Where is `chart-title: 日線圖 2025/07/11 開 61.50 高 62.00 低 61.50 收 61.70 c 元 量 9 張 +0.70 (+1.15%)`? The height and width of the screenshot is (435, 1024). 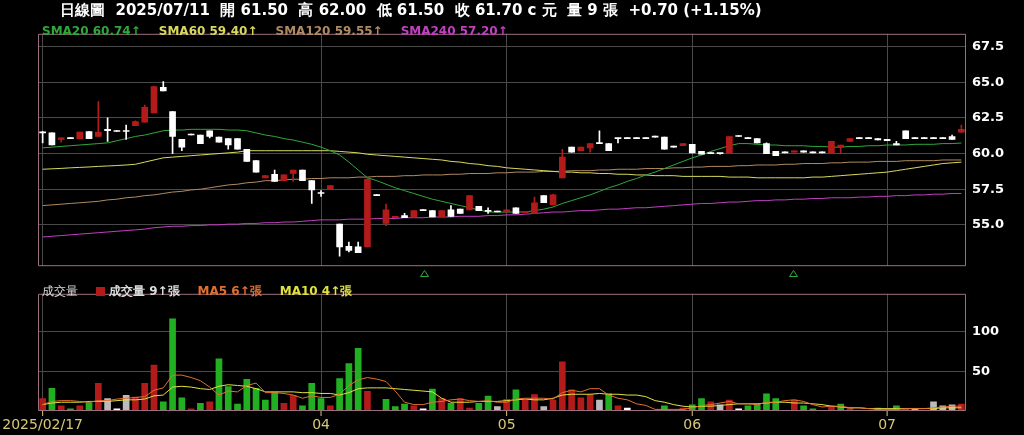
chart-title: 日線圖 2025/07/11 開 61.50 高 62.00 低 61.50 收 61.70 c 元 量 9 張 +0.70 (+1.15%) is located at coordinates (411, 10).